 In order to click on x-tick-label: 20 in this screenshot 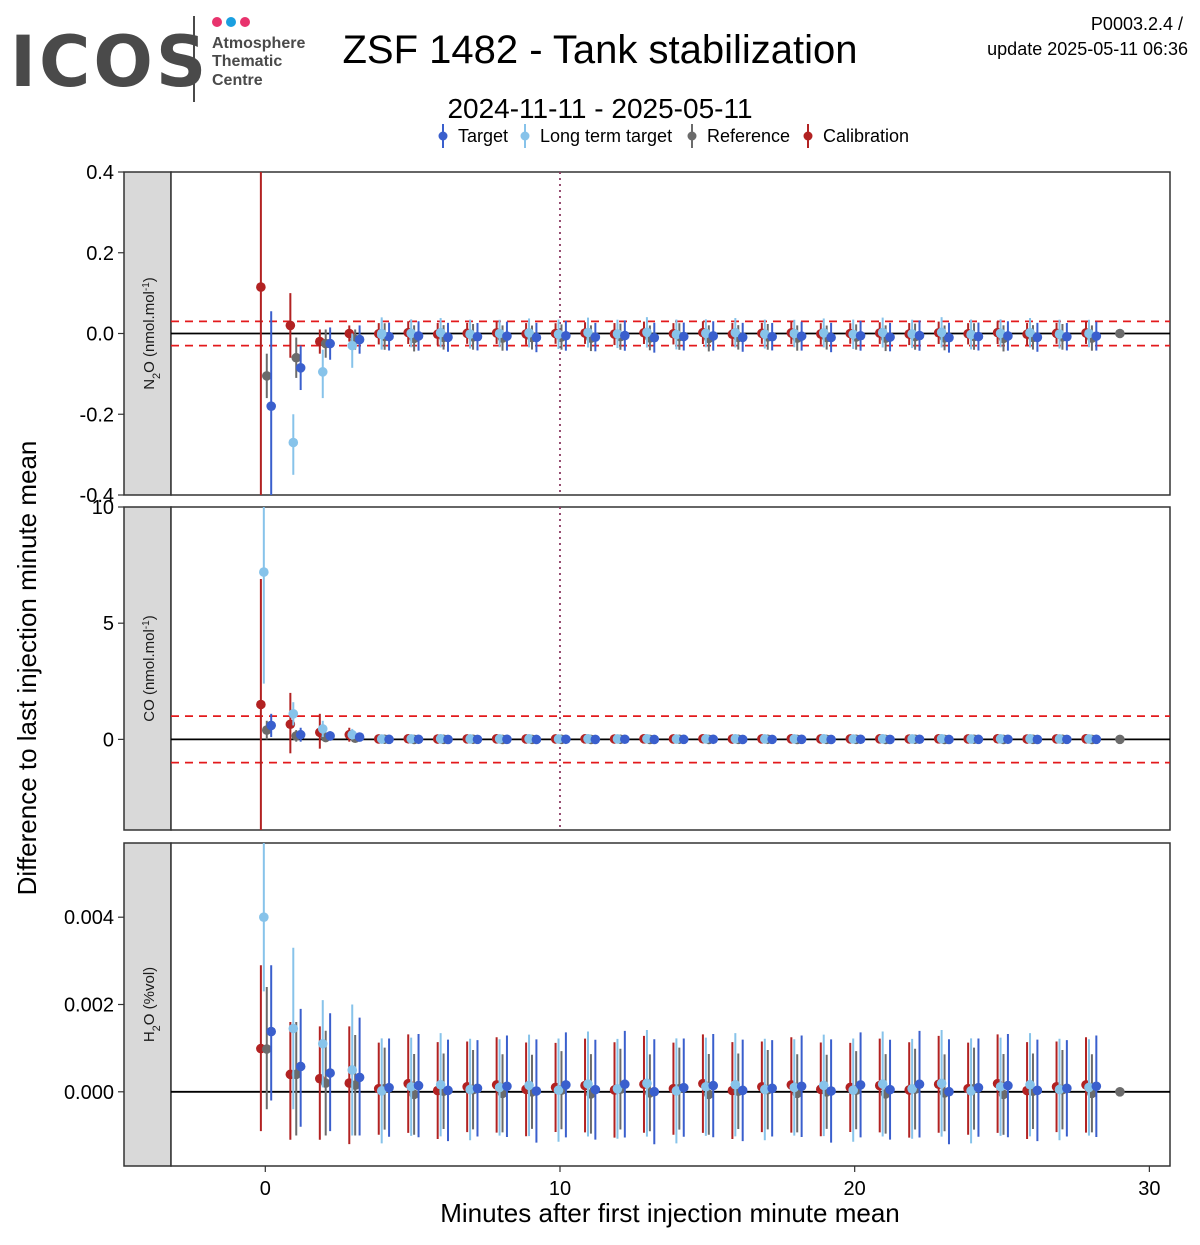, I will do `click(855, 1189)`.